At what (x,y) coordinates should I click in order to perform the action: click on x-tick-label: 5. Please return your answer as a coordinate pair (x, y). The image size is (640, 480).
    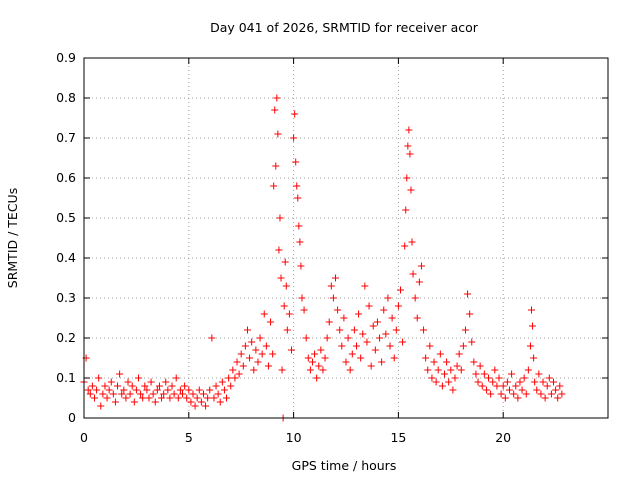
    Looking at the image, I should click on (189, 437).